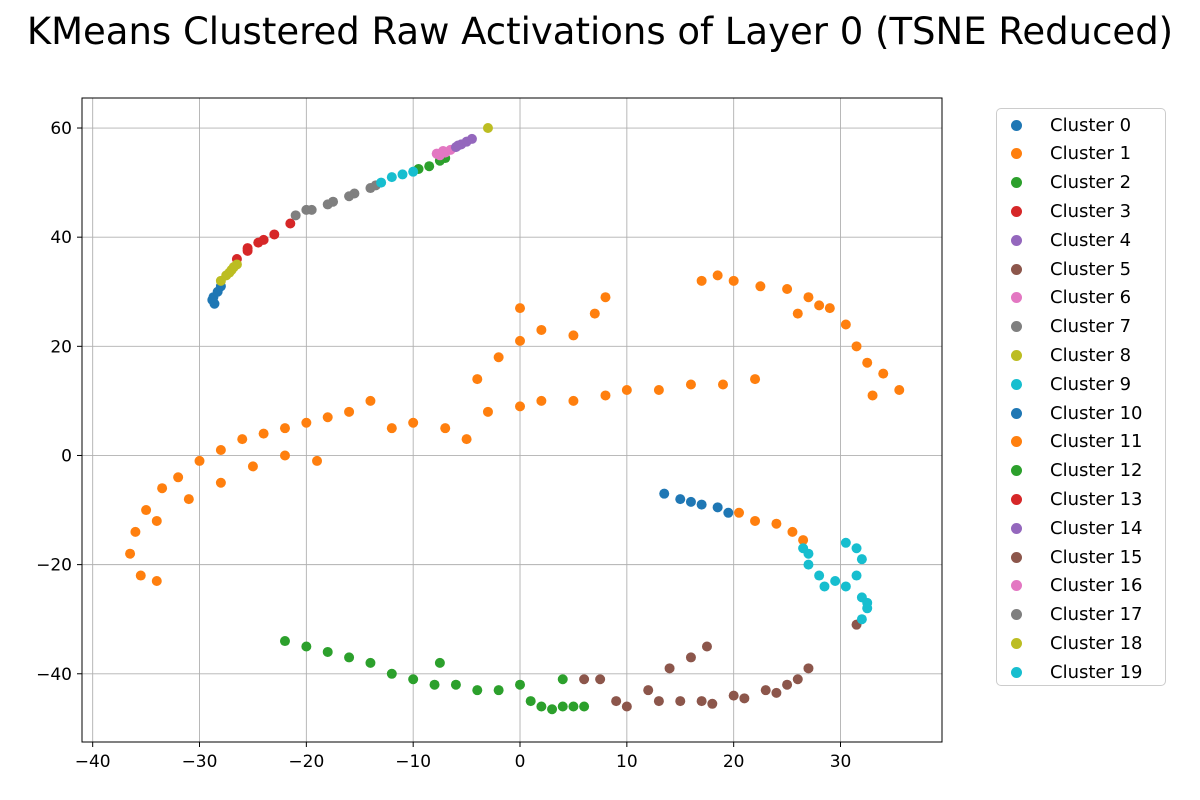  I want to click on legend-label: Cluster 4, so click(1091, 240).